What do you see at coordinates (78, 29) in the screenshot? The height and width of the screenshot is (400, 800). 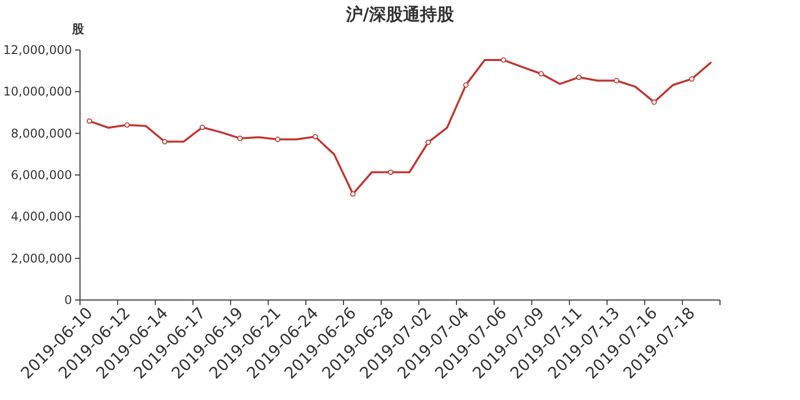 I see `y-axis-title: 股` at bounding box center [78, 29].